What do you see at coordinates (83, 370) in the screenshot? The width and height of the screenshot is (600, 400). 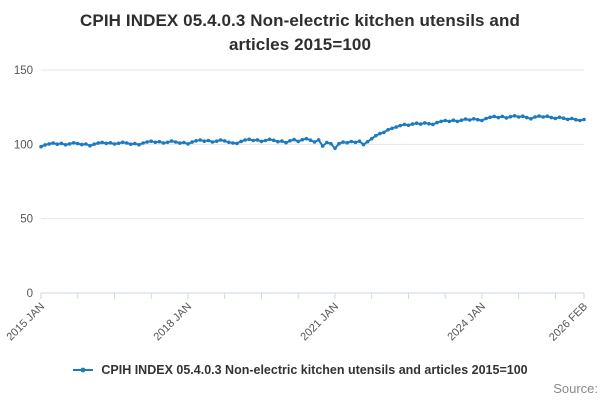 I see `legend-line-icon` at bounding box center [83, 370].